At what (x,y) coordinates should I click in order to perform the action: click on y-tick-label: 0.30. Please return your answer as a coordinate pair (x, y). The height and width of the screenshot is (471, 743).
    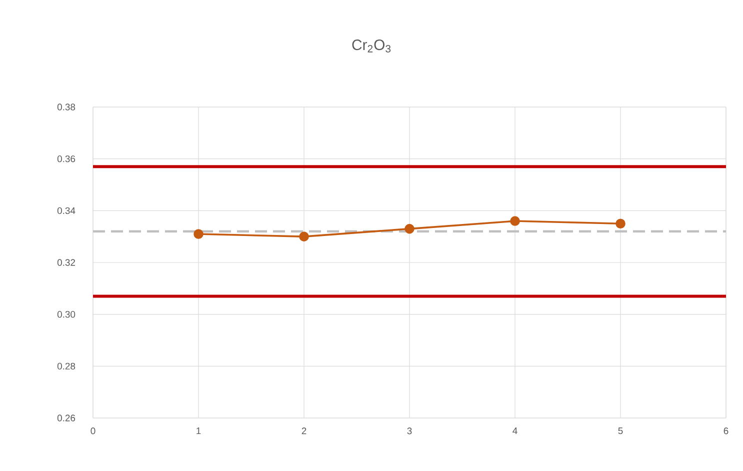
    Looking at the image, I should click on (66, 314).